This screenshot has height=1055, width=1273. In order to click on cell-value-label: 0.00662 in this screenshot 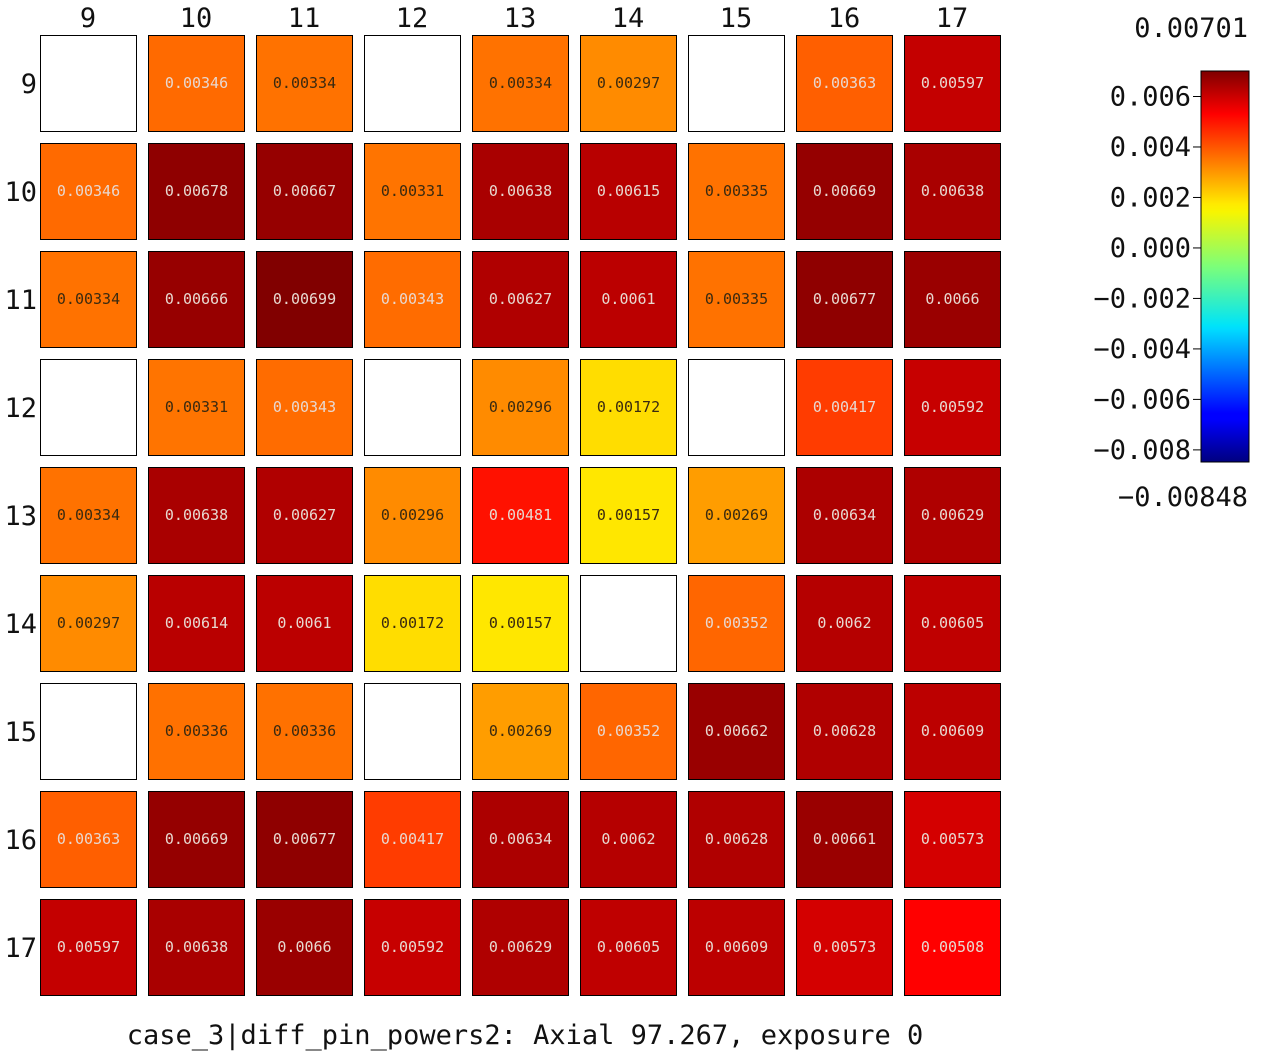, I will do `click(736, 731)`.